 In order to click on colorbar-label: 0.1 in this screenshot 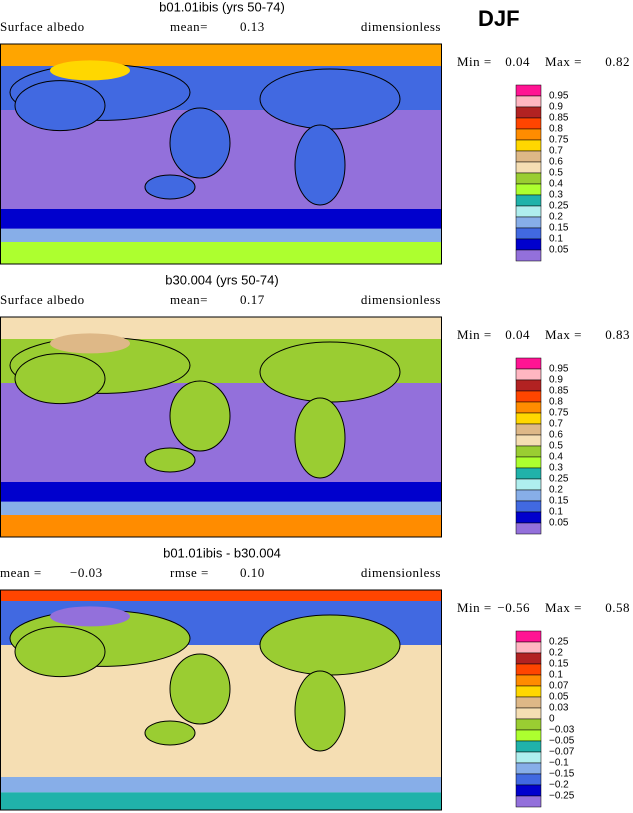, I will do `click(556, 512)`.